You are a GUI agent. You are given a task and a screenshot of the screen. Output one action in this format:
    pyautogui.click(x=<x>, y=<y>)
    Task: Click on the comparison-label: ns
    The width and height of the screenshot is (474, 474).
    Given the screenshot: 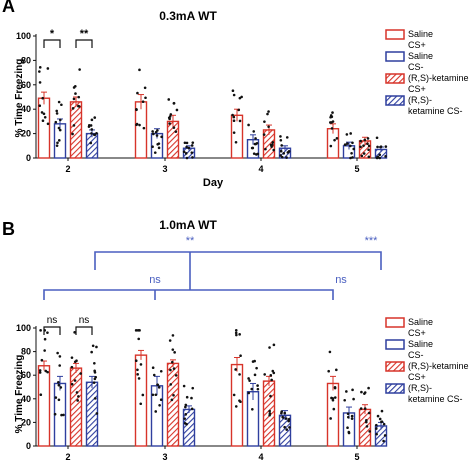 What is the action you would take?
    pyautogui.click(x=155, y=280)
    